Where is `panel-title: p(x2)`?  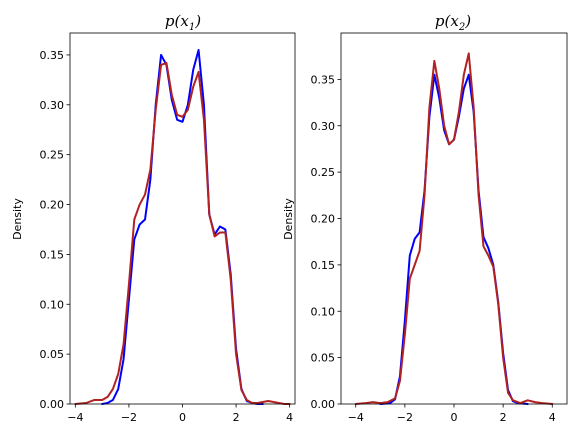 panel-title: p(x2) is located at coordinates (453, 22).